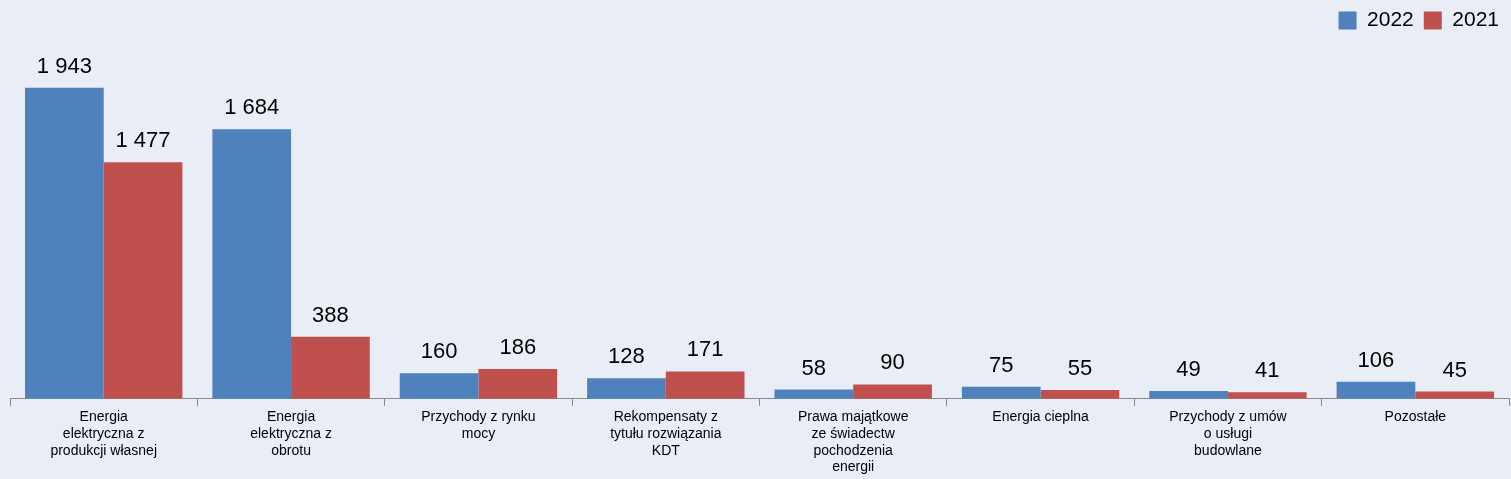  I want to click on x-tick-label: Energia elektryczna z produkcji własnej, so click(103, 433).